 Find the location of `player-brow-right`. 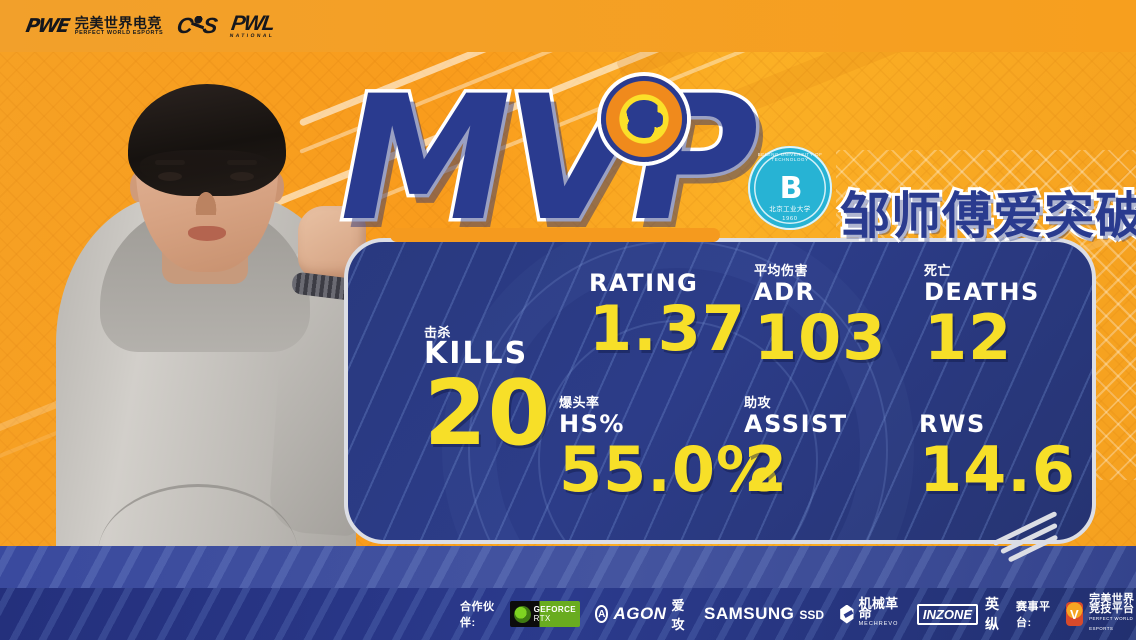

player-brow-right is located at coordinates (242, 162).